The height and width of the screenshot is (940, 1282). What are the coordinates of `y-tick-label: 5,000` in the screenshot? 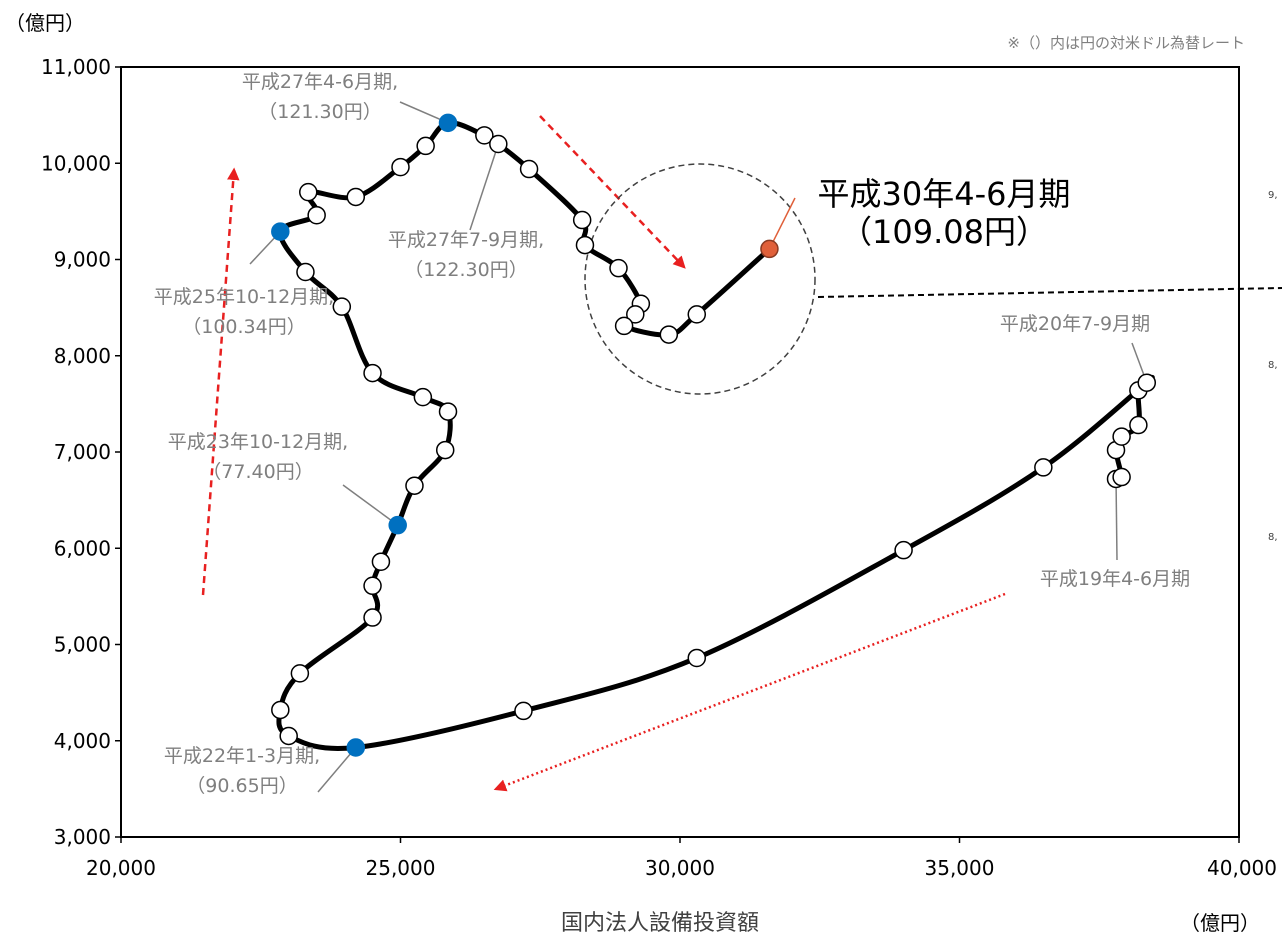 It's located at (82, 645).